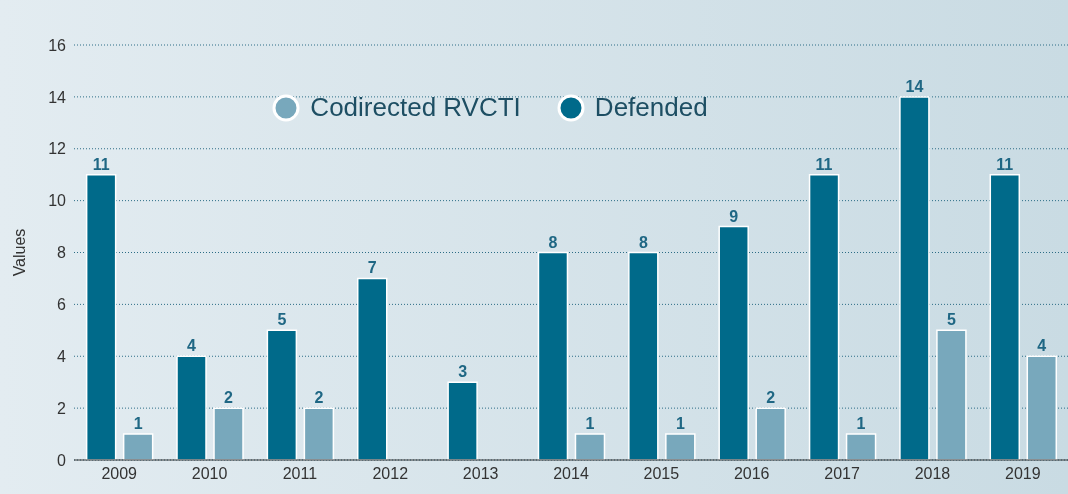 The width and height of the screenshot is (1068, 494). What do you see at coordinates (62, 408) in the screenshot?
I see `y-tick-label: 2` at bounding box center [62, 408].